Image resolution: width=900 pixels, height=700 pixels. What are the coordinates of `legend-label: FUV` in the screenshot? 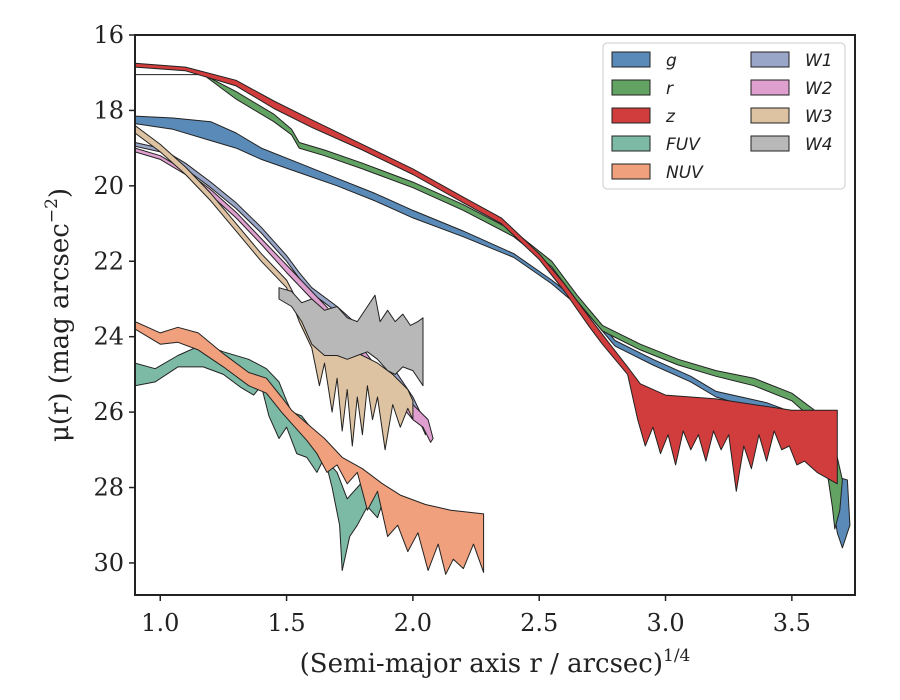 It's located at (683, 145).